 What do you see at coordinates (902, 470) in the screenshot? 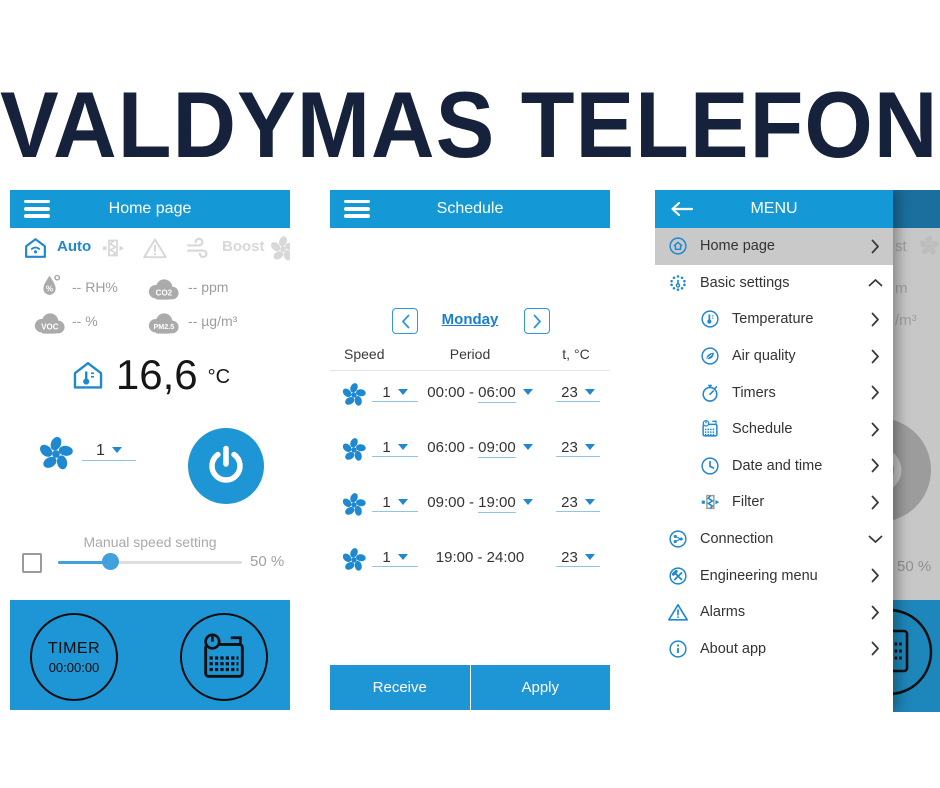
I see `dimmed-power-icon` at bounding box center [902, 470].